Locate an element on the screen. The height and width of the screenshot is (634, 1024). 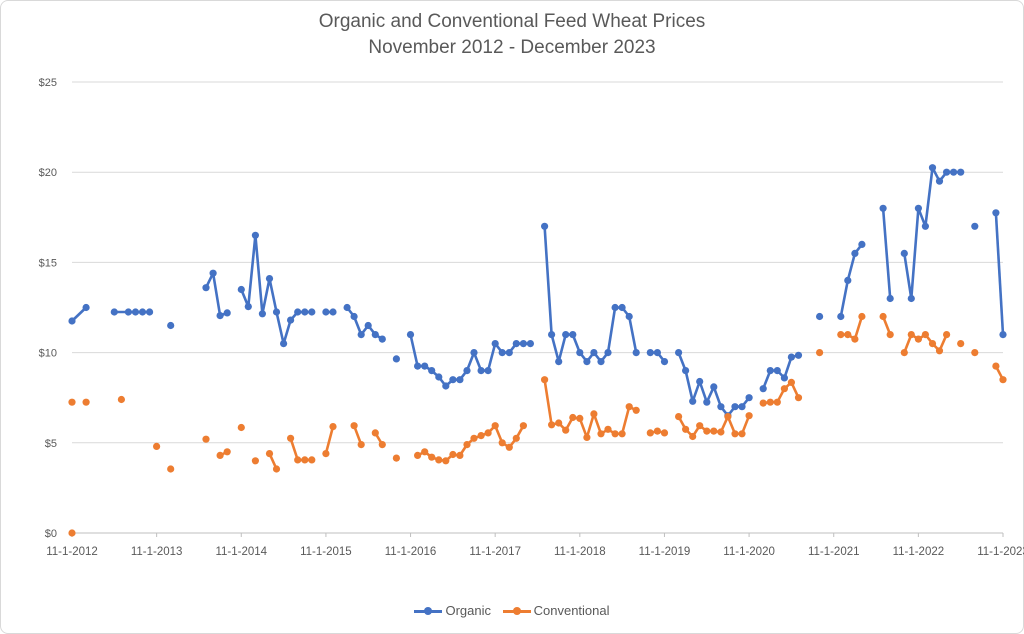
y-tick-label: $25 is located at coordinates (48, 83).